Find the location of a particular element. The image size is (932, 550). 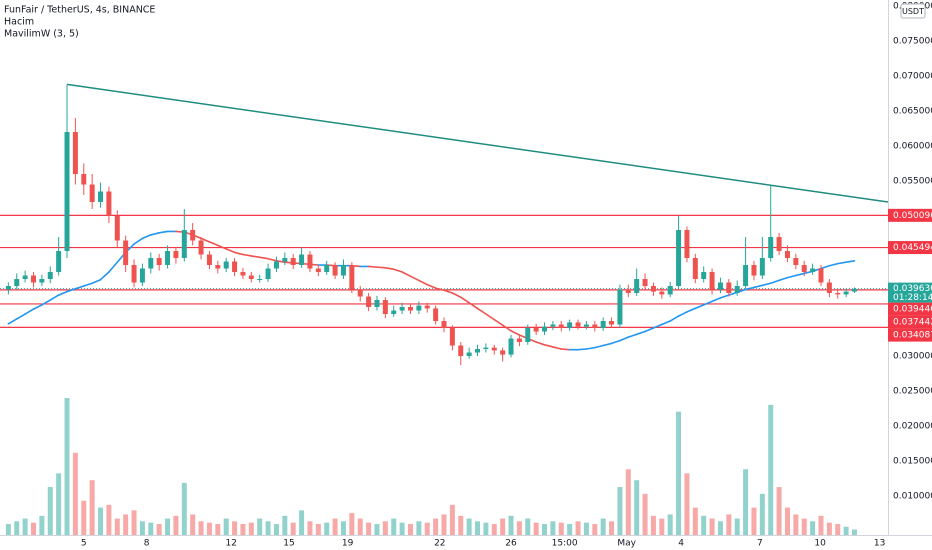

currency-badge: USDT is located at coordinates (913, 11).